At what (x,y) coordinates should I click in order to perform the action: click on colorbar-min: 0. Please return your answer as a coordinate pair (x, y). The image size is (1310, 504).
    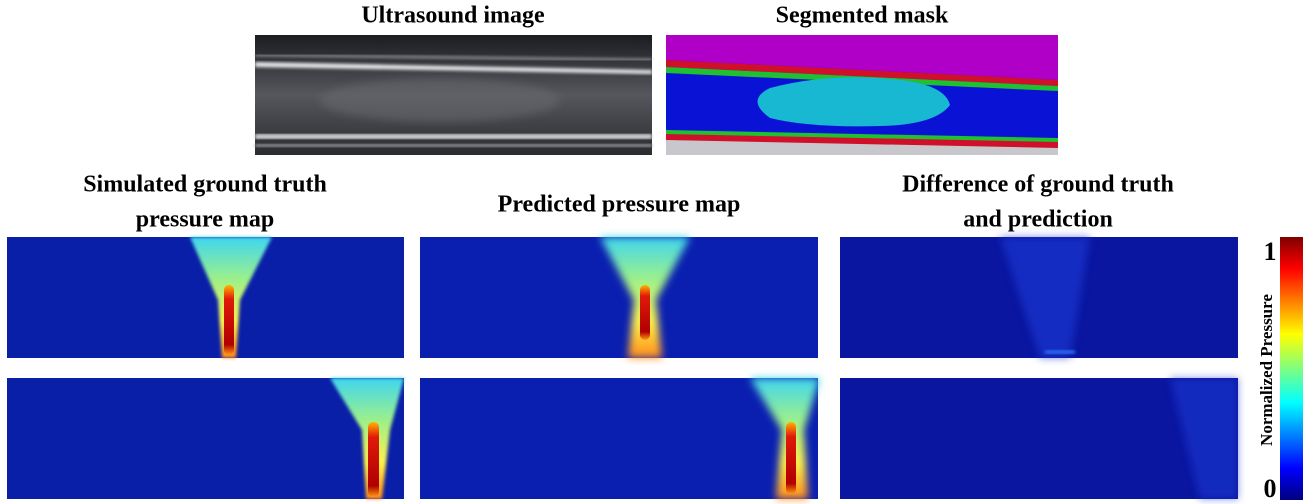
    Looking at the image, I should click on (1270, 488).